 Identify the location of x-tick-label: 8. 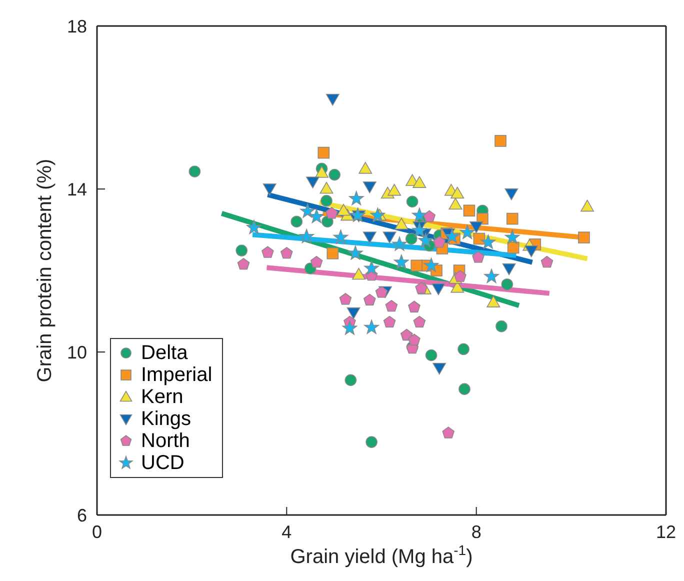
(476, 532).